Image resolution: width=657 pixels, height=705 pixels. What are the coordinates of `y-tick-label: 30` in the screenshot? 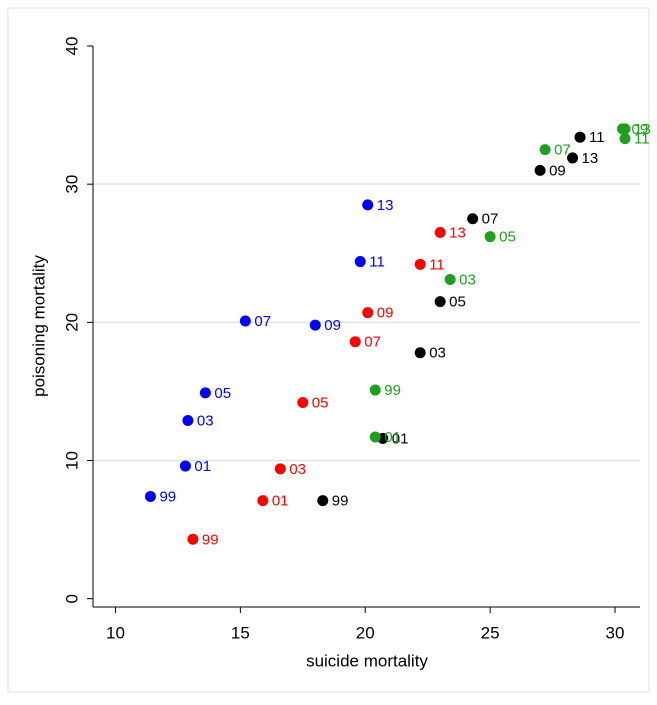 It's located at (71, 184).